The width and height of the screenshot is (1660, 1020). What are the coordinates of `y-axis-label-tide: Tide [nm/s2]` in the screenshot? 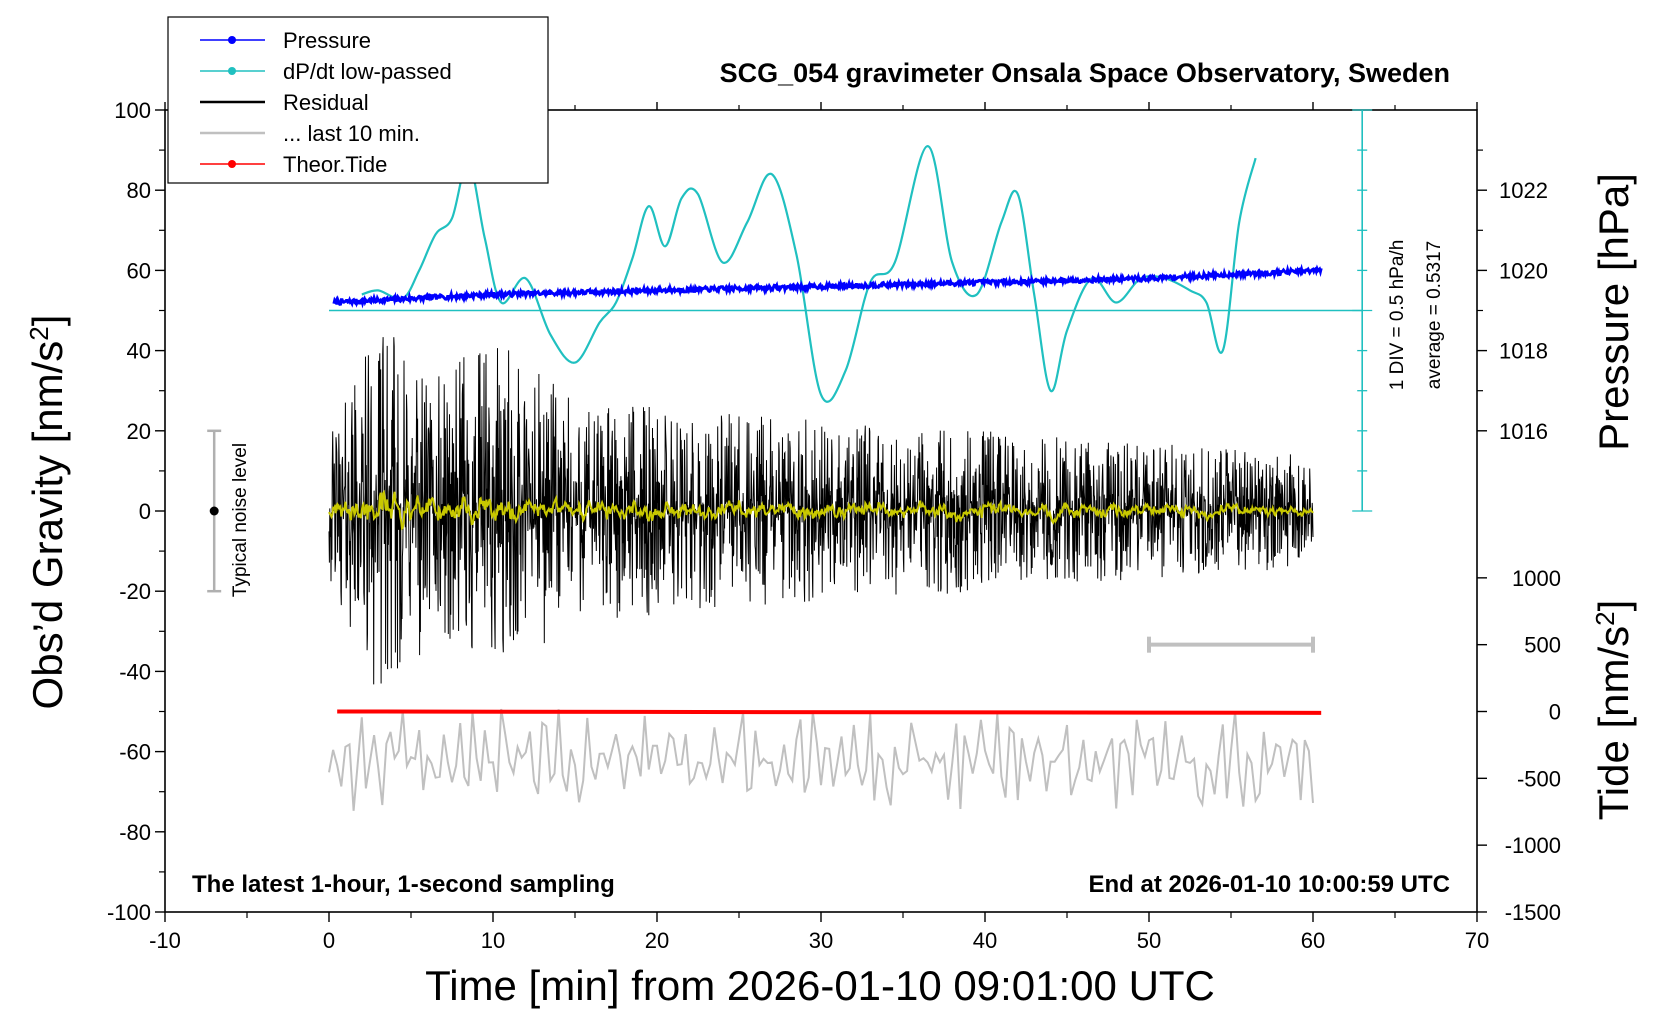 It's located at (1613, 710).